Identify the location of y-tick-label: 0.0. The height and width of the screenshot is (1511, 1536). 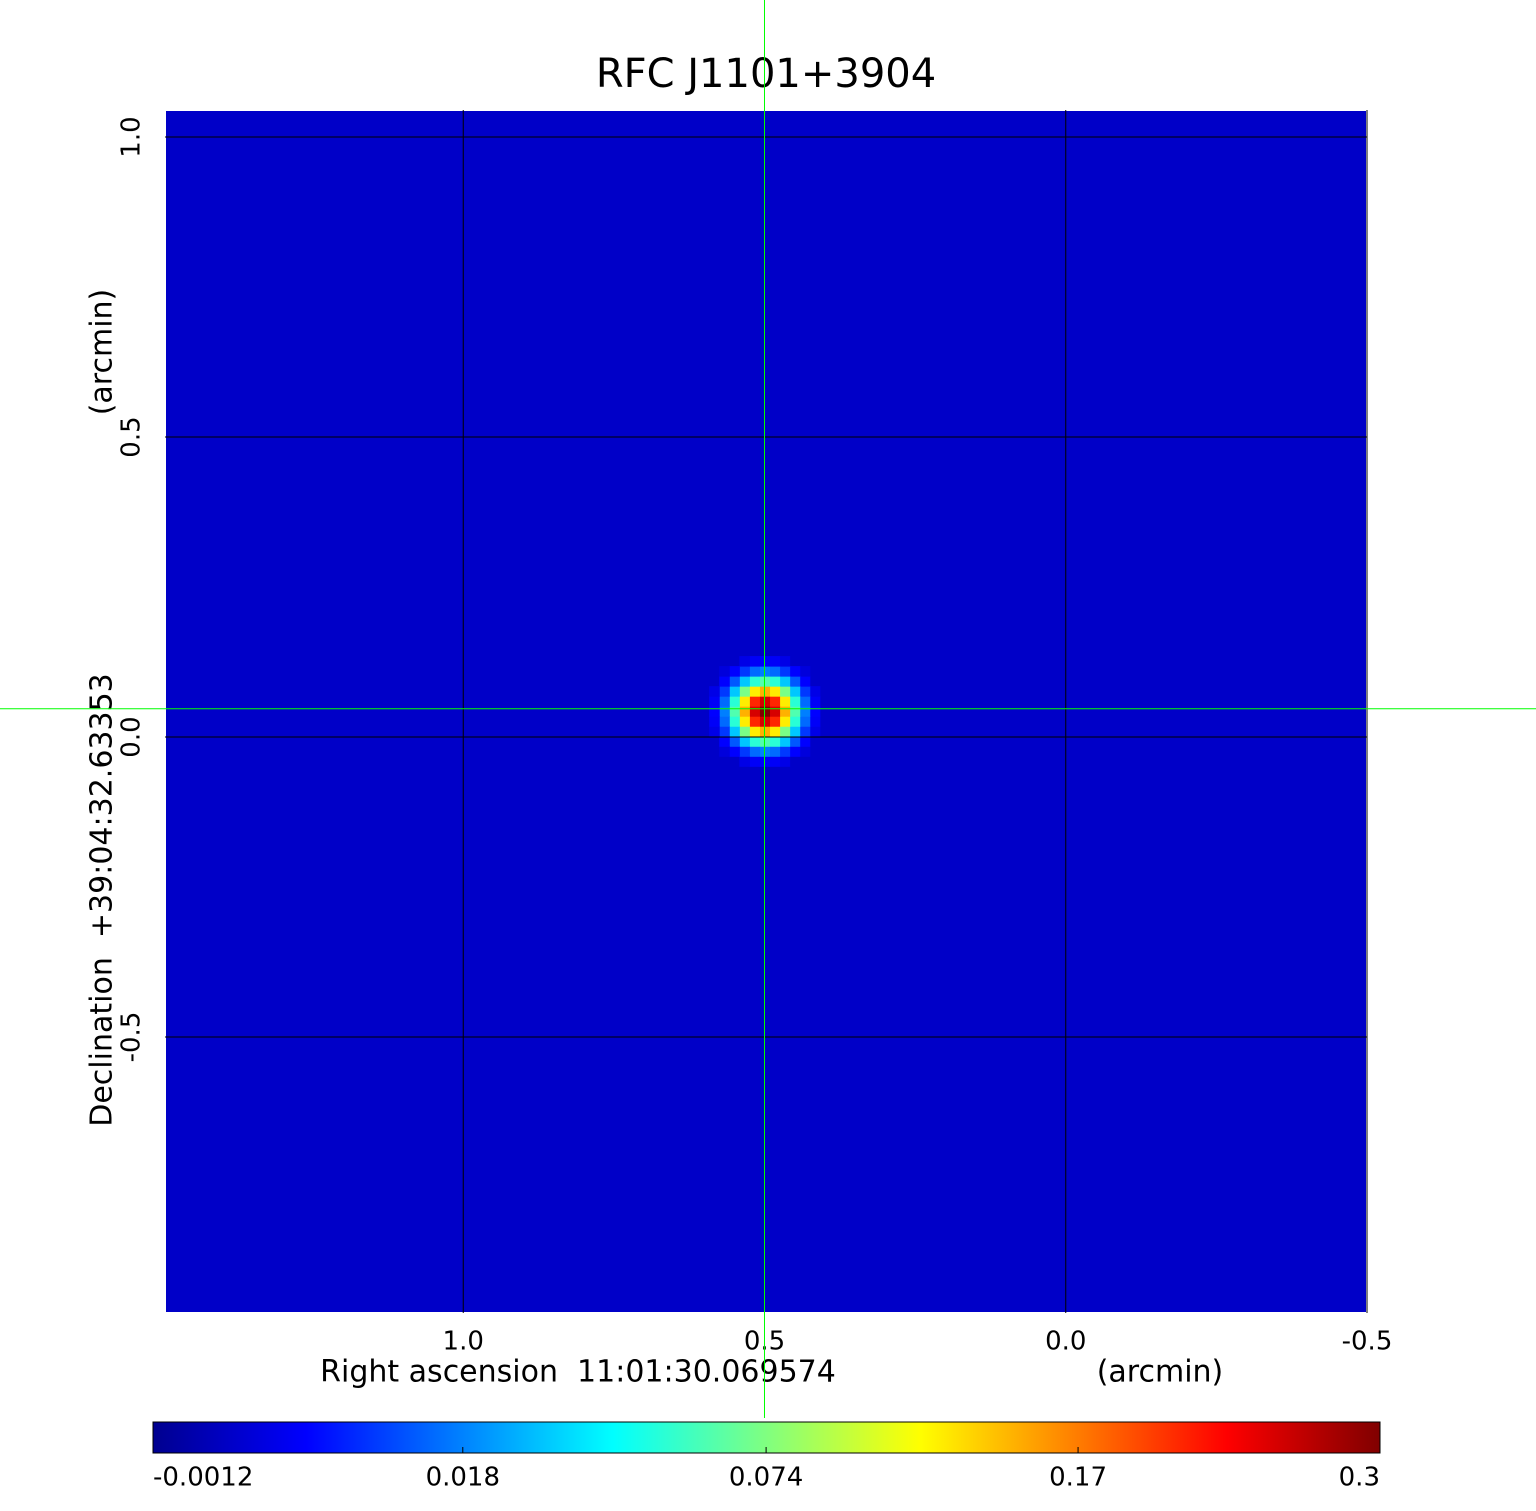
(132, 736).